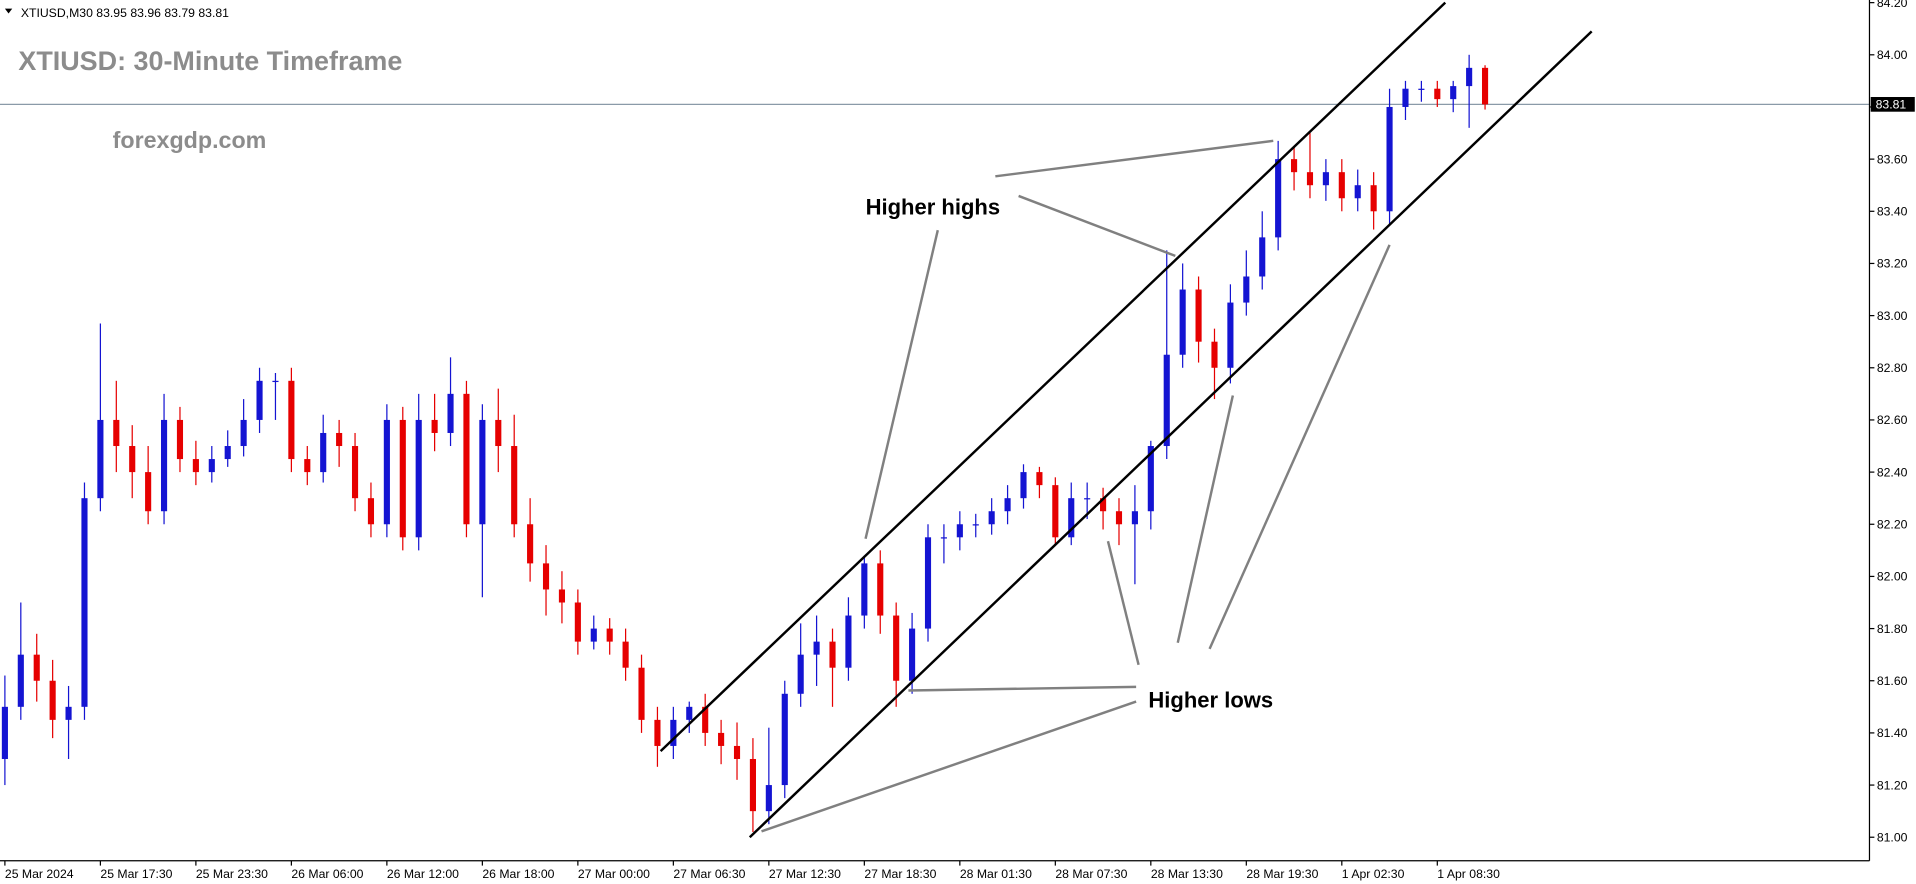 The image size is (1916, 884). What do you see at coordinates (57, 13) in the screenshot?
I see `symbol: XTIUSD,M30` at bounding box center [57, 13].